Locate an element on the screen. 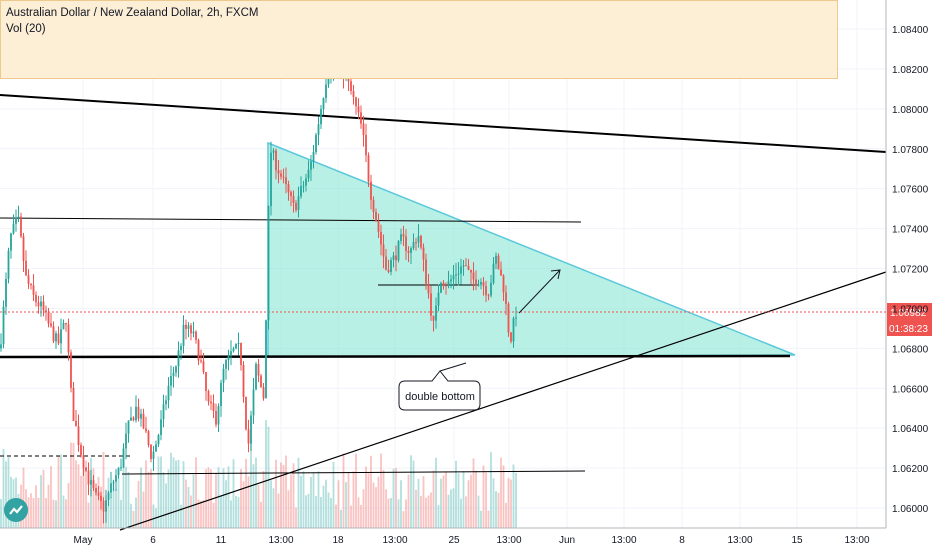 This screenshot has height=555, width=932. last-price-text: 1.06982 is located at coordinates (908, 313).